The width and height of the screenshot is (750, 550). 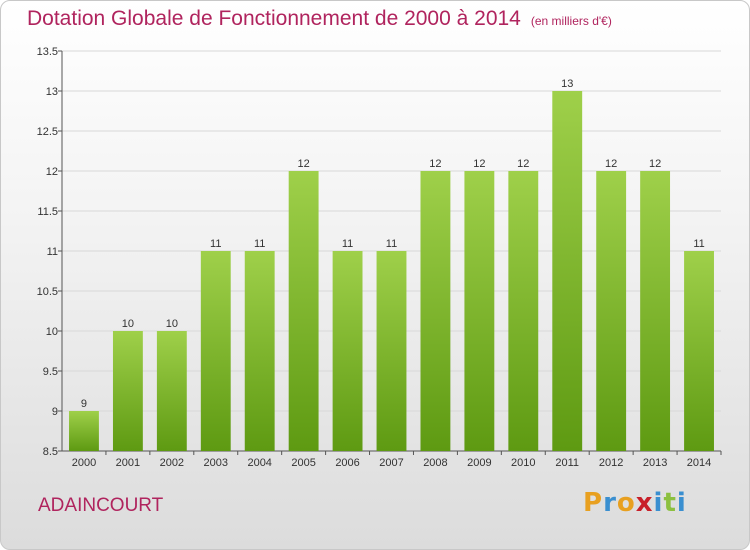 I want to click on bar-2013, so click(x=655, y=311).